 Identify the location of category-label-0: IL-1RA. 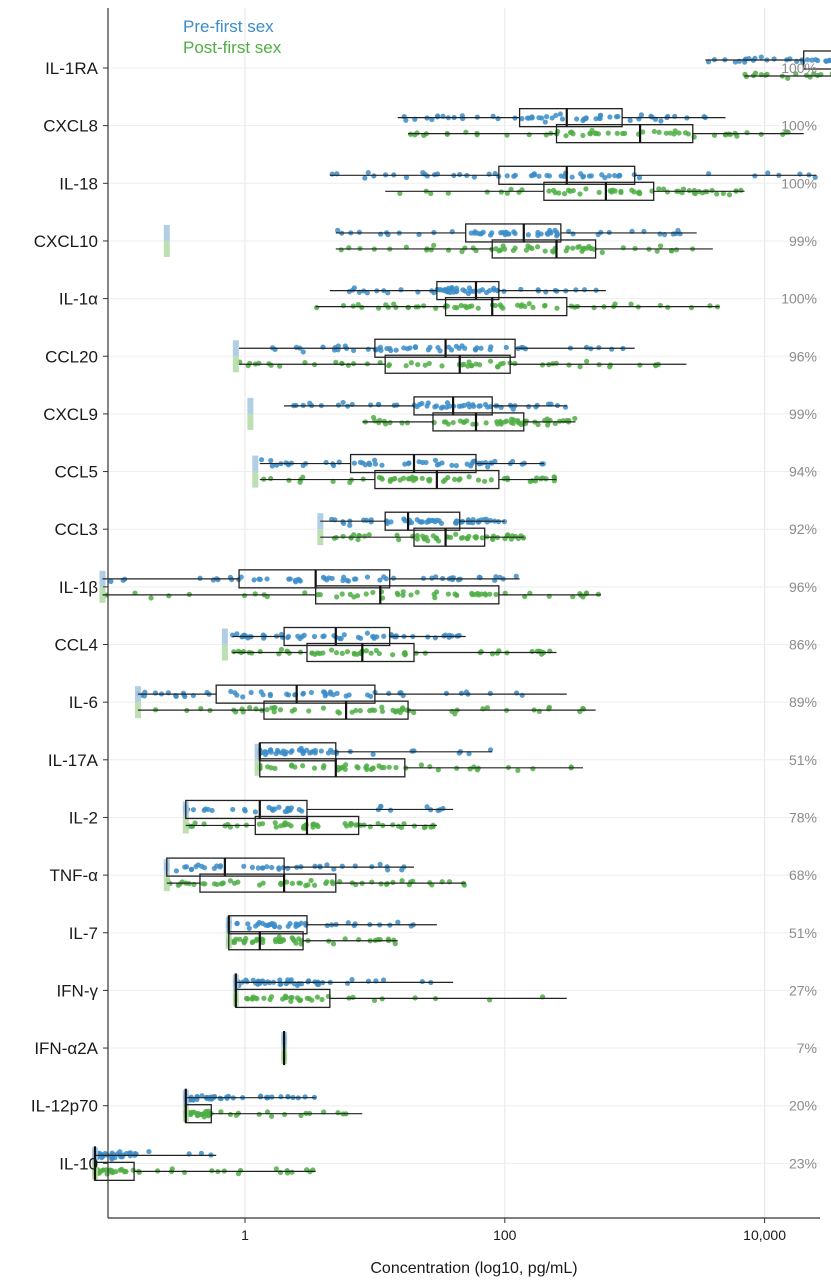
(72, 68).